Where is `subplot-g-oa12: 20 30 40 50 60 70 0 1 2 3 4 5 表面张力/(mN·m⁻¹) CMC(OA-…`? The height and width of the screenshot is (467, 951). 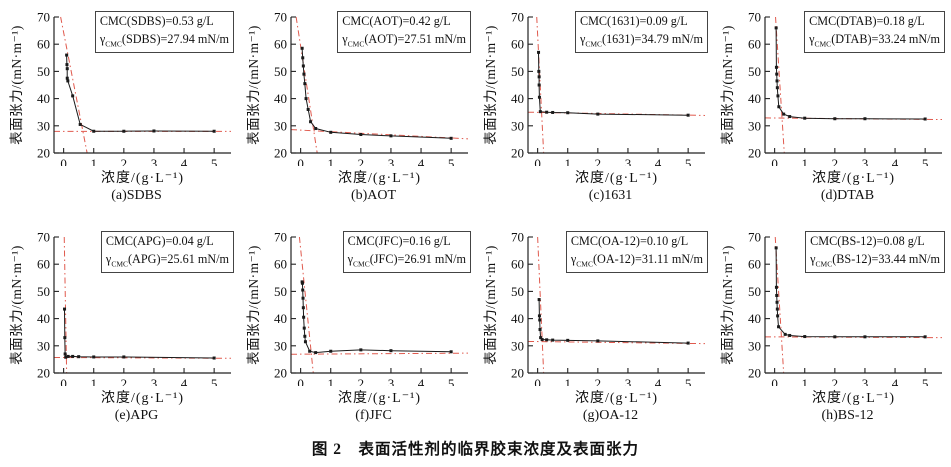 subplot-g-oa12: 20 30 40 50 60 70 0 1 2 3 4 5 表面张力/(mN·m⁻¹) CMC(OA-… is located at coordinates (594, 330).